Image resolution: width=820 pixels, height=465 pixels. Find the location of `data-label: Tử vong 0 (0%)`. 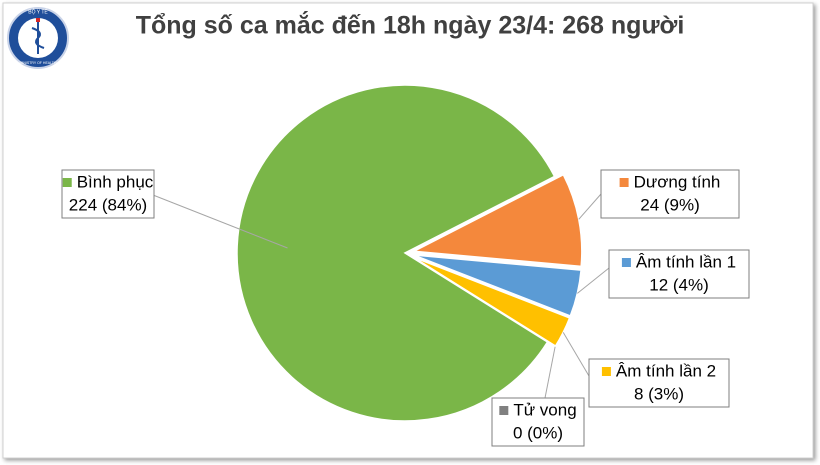

data-label: Tử vong 0 (0%) is located at coordinates (538, 422).